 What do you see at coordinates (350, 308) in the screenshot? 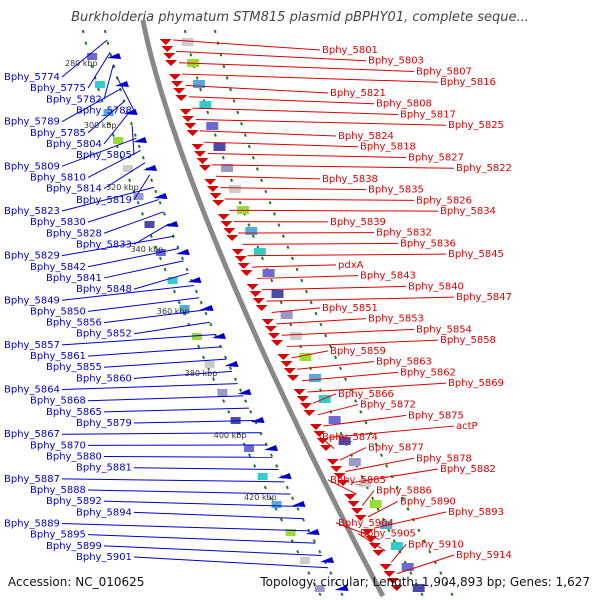
I see `gene-label: Bphy_5851` at bounding box center [350, 308].